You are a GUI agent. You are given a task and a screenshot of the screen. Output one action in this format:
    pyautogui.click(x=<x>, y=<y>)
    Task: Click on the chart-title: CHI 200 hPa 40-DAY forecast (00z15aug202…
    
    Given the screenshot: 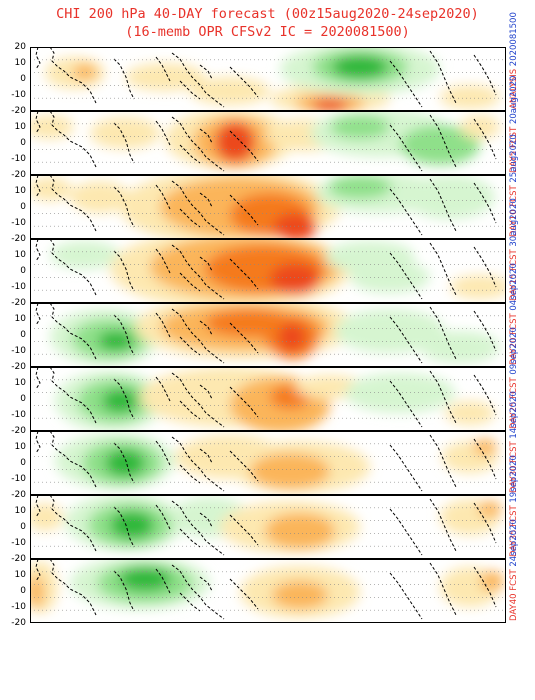 What is the action you would take?
    pyautogui.click(x=267, y=14)
    